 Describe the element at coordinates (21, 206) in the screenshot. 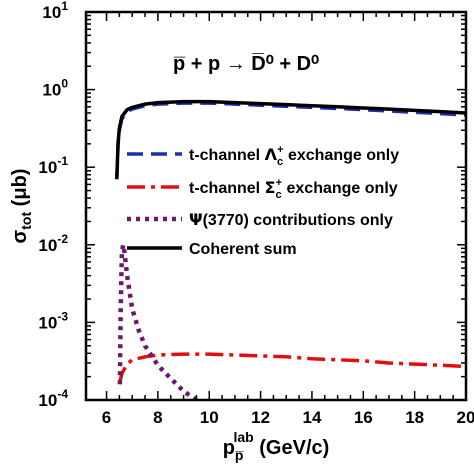

I see `y-axis-title: σtot (μb)` at that location.